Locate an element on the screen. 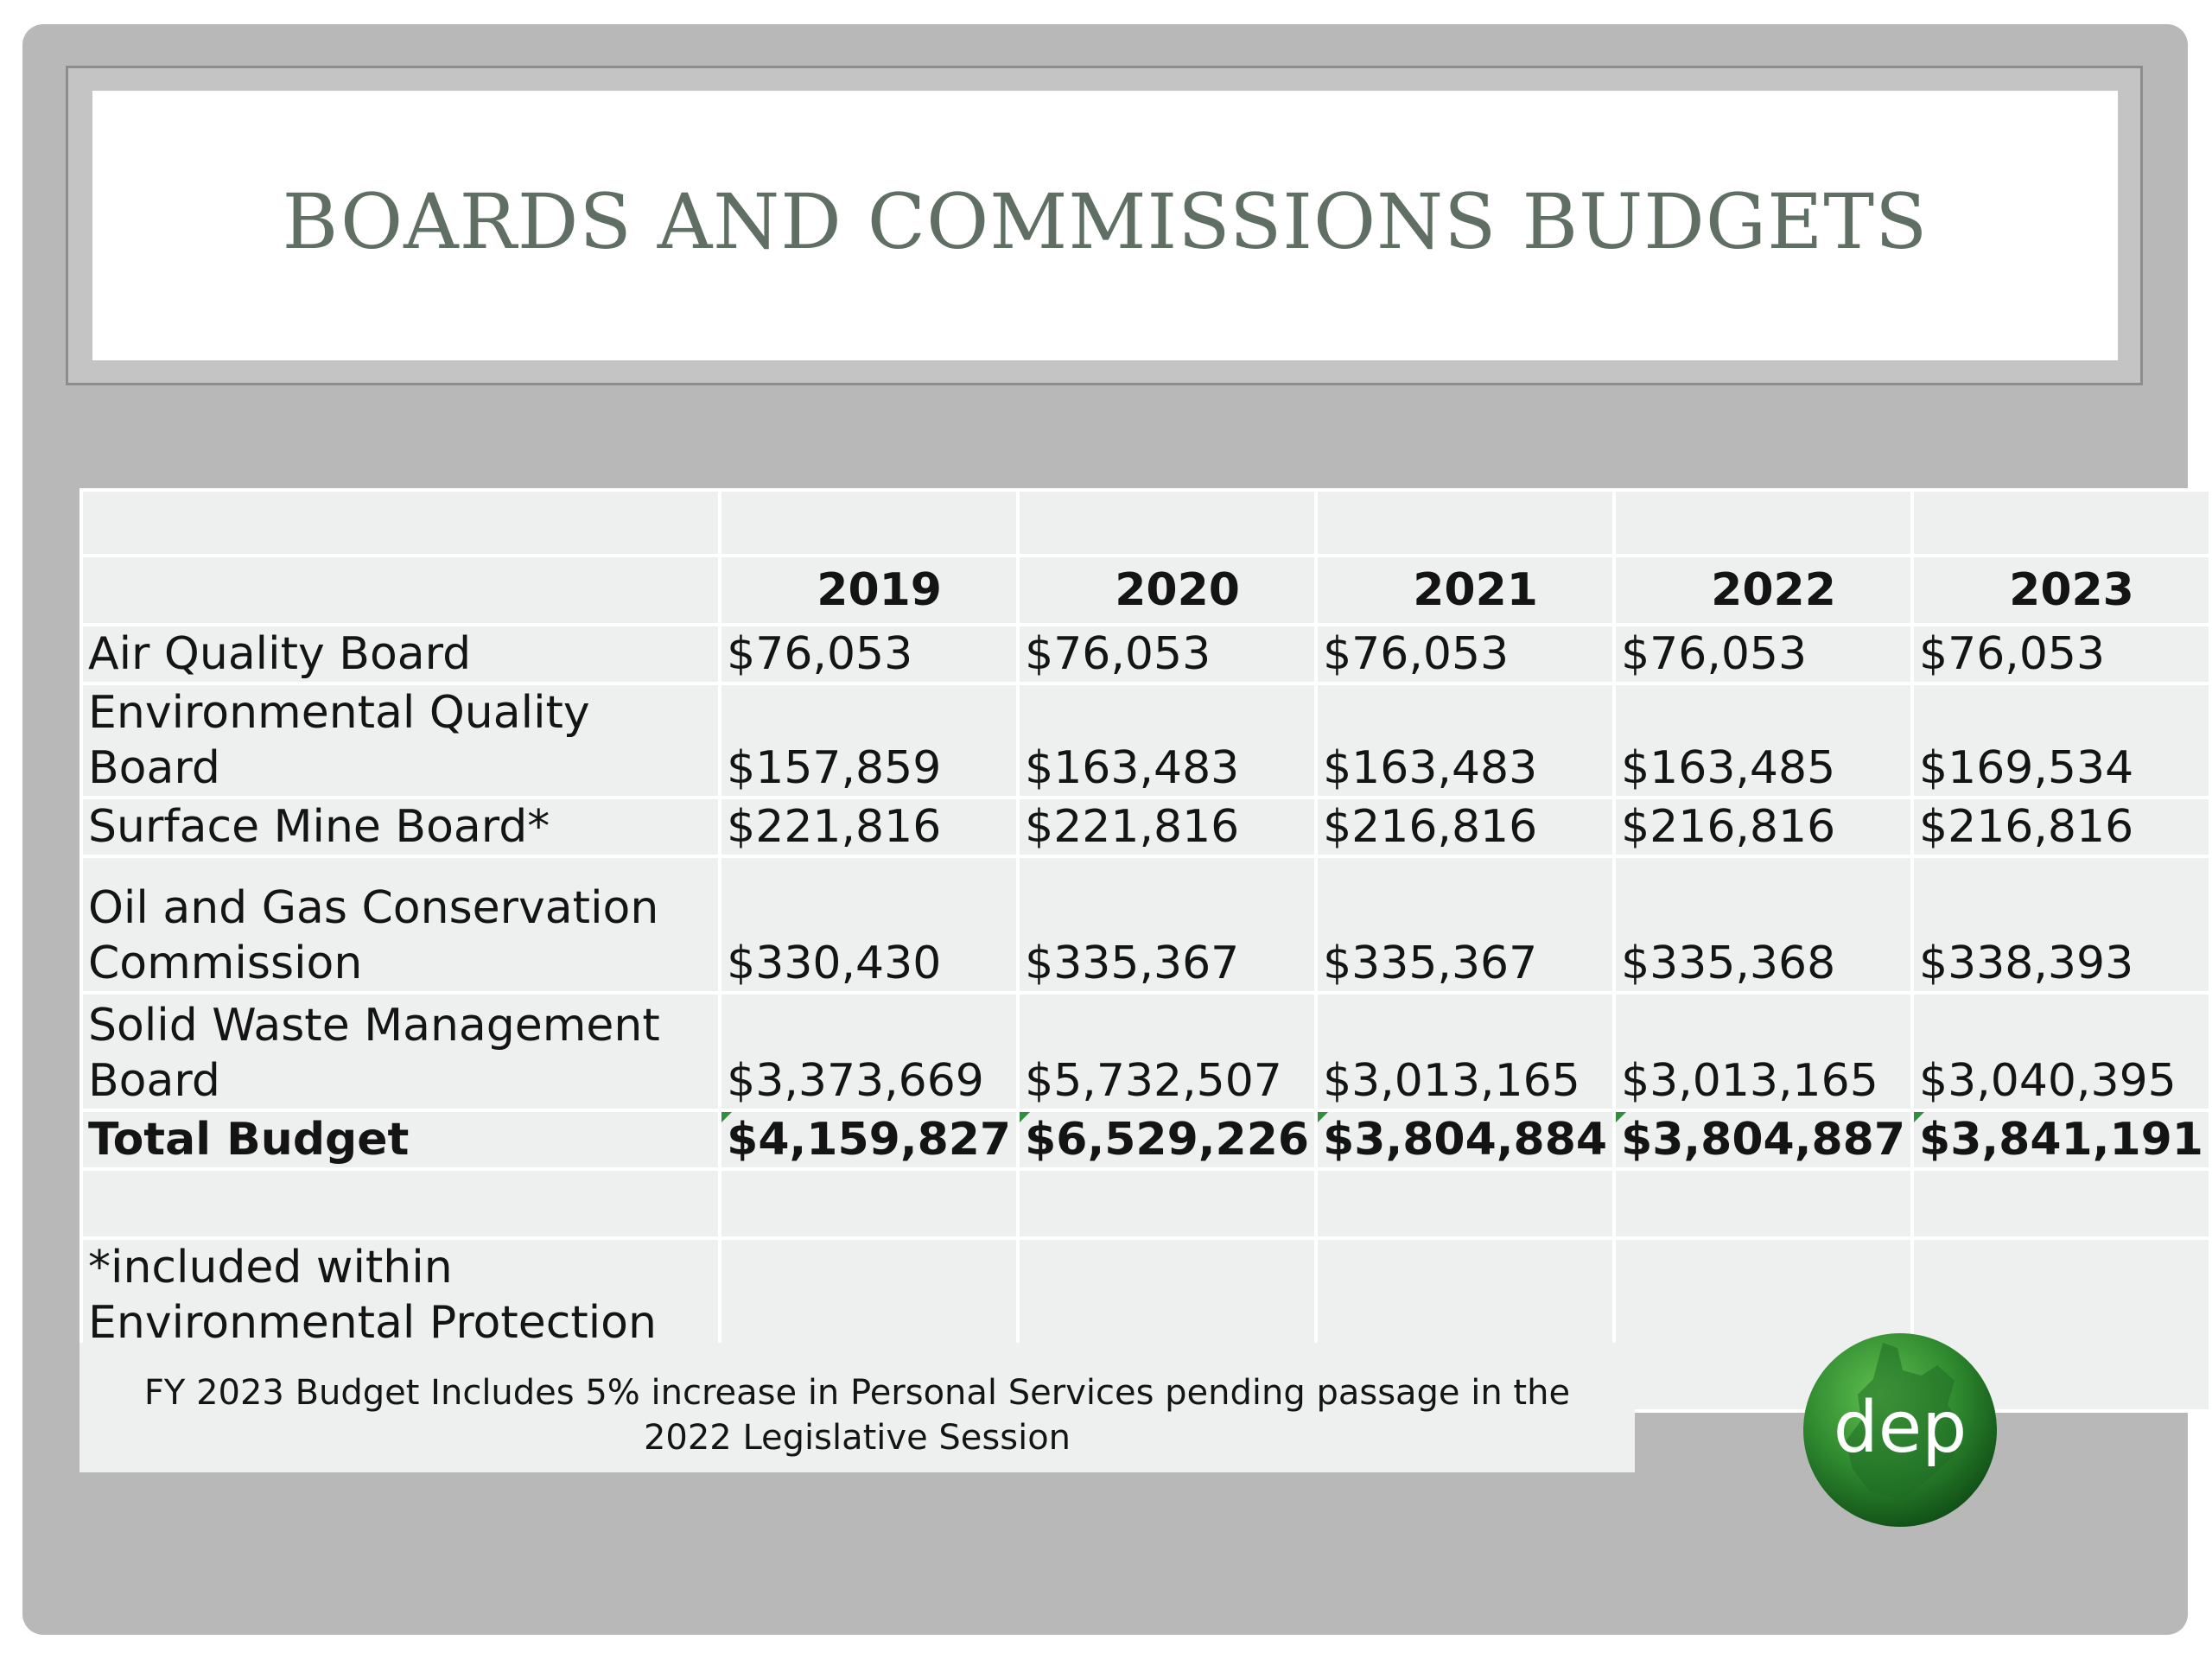  total-value-text: $6,529,226 is located at coordinates (1167, 1140).